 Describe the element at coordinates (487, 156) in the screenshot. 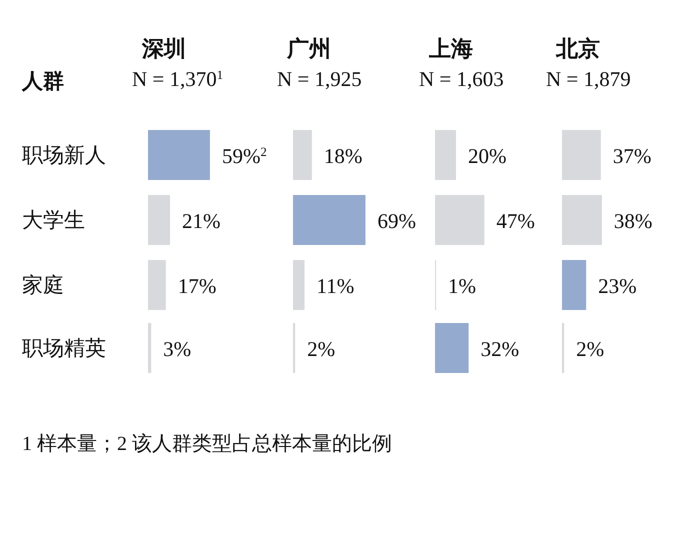

I see `data-label: 20%` at that location.